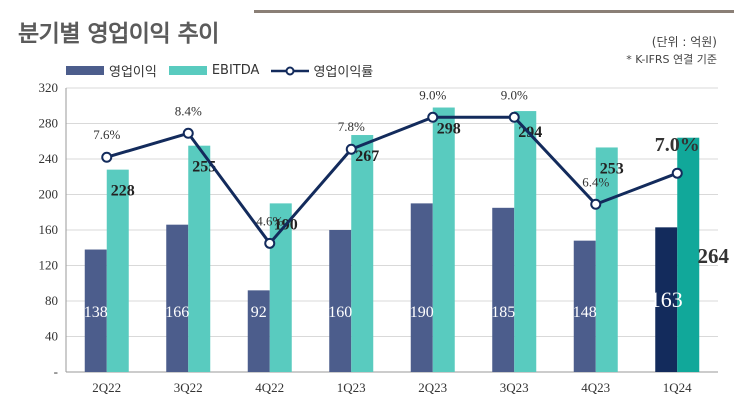  What do you see at coordinates (51, 336) in the screenshot?
I see `y-tick-label: 40` at bounding box center [51, 336].